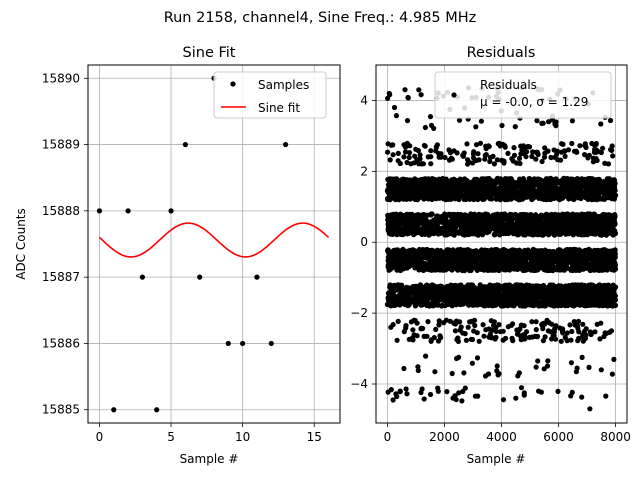 Image resolution: width=640 pixels, height=480 pixels. Describe the element at coordinates (61, 343) in the screenshot. I see `y-tick-label: 15886` at that location.